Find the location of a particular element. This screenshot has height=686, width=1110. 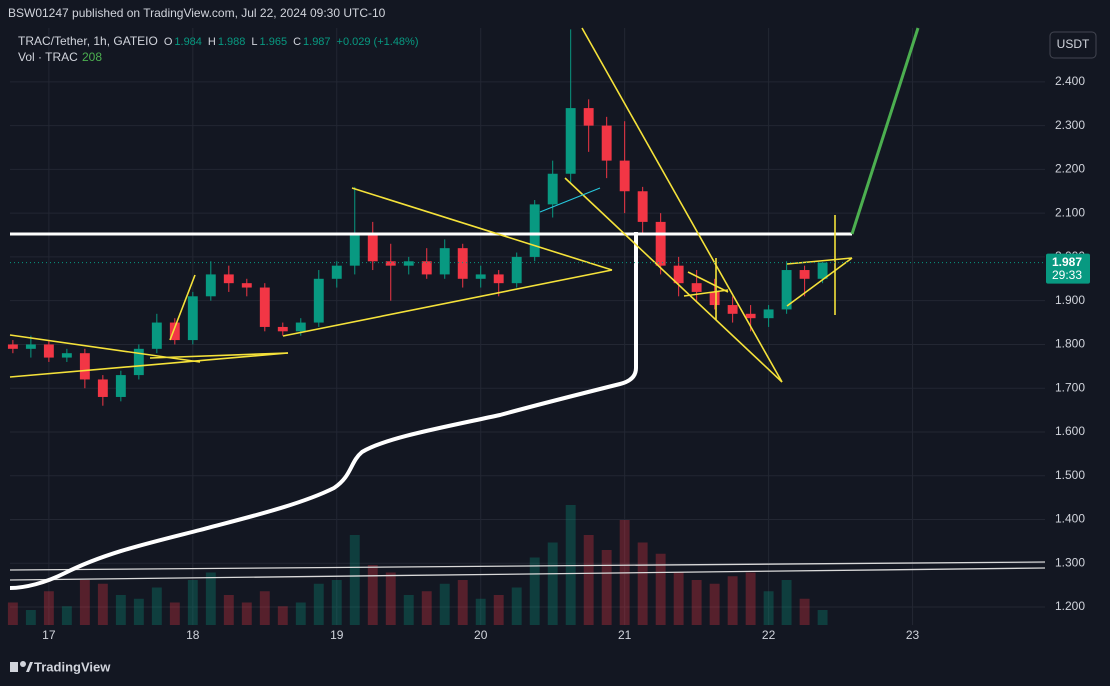

y-tick-label: 2.100 is located at coordinates (1070, 212).